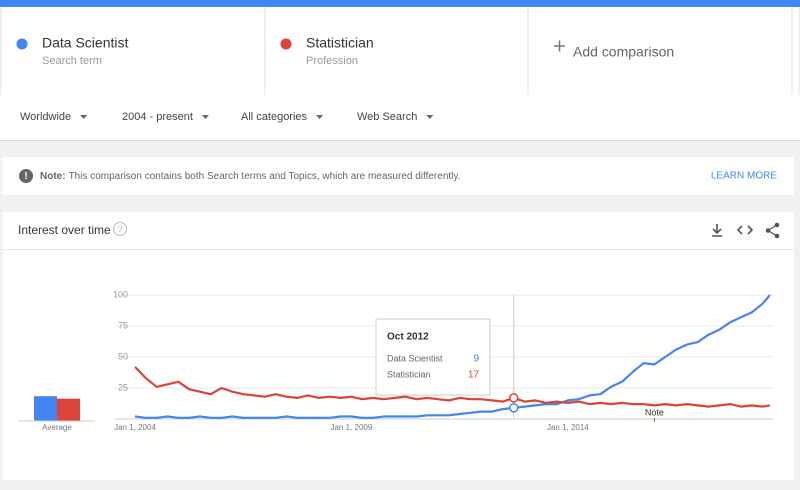 Image resolution: width=800 pixels, height=490 pixels. Describe the element at coordinates (157, 117) in the screenshot. I see `filter-label: 2004 - present` at that location.